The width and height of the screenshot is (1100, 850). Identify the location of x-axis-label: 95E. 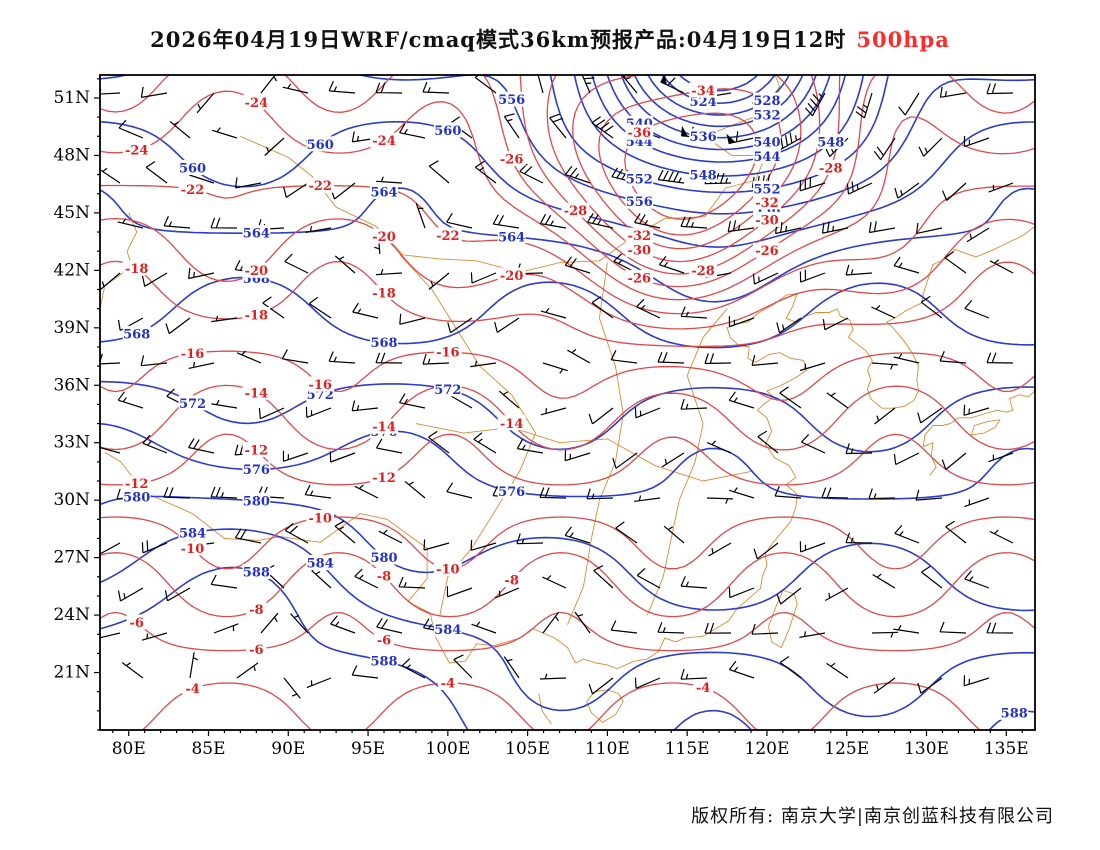
(368, 749).